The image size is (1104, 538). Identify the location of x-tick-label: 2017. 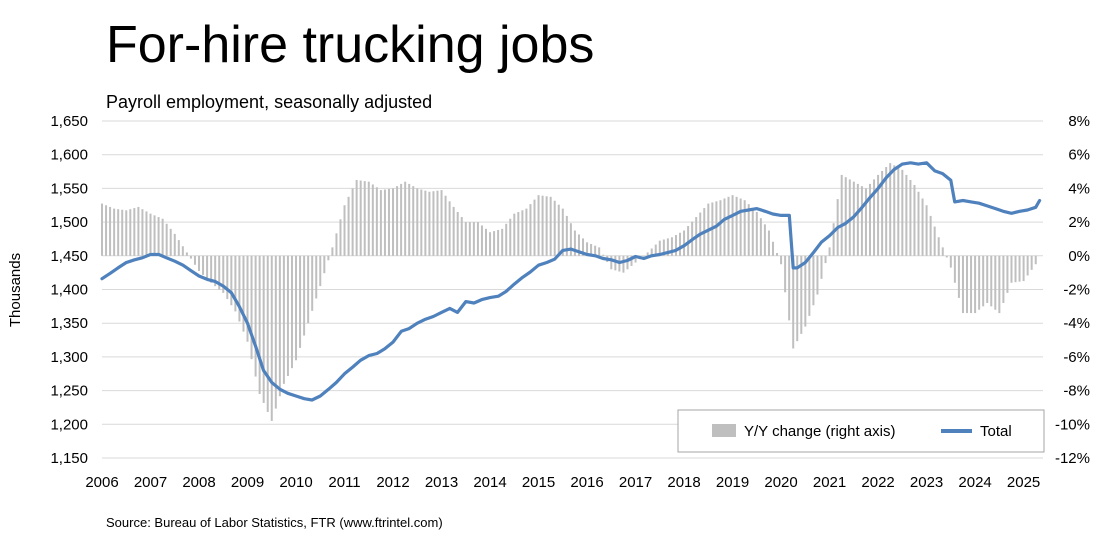
(635, 482).